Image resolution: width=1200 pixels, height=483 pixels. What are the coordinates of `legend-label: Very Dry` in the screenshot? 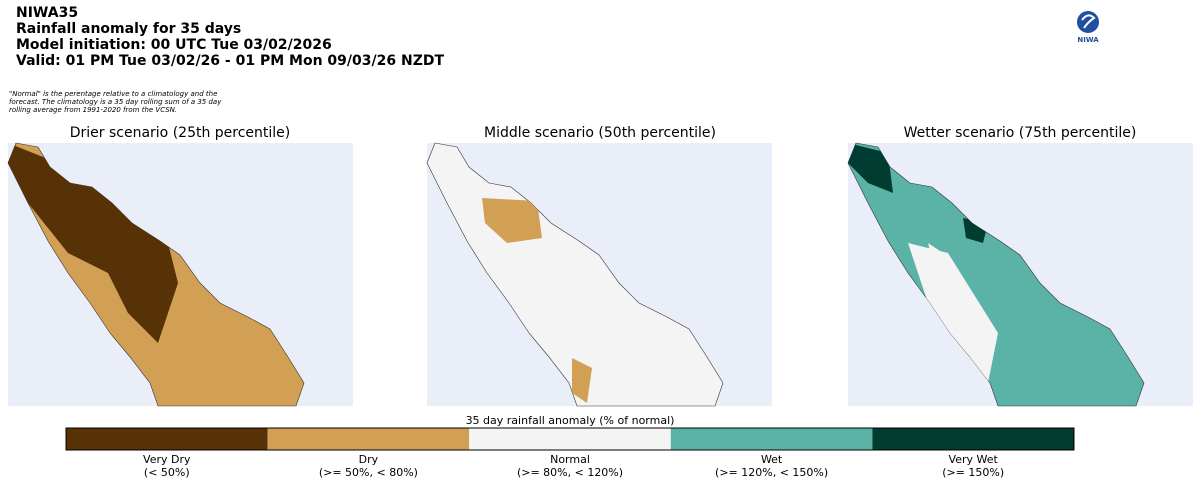 It's located at (167, 459).